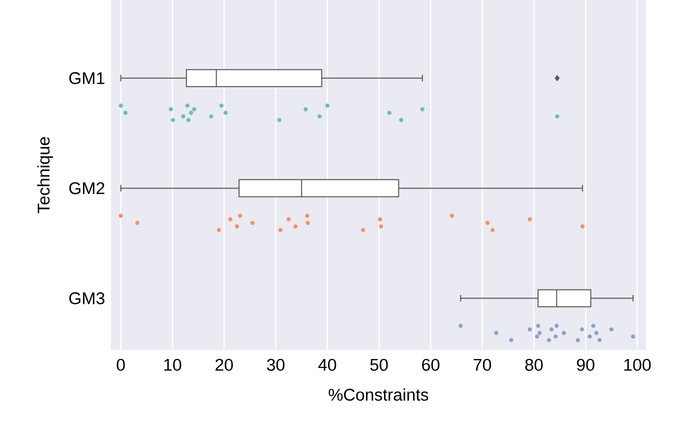 The height and width of the screenshot is (426, 673). What do you see at coordinates (378, 394) in the screenshot?
I see `x-axis-title: %Constraints` at bounding box center [378, 394].